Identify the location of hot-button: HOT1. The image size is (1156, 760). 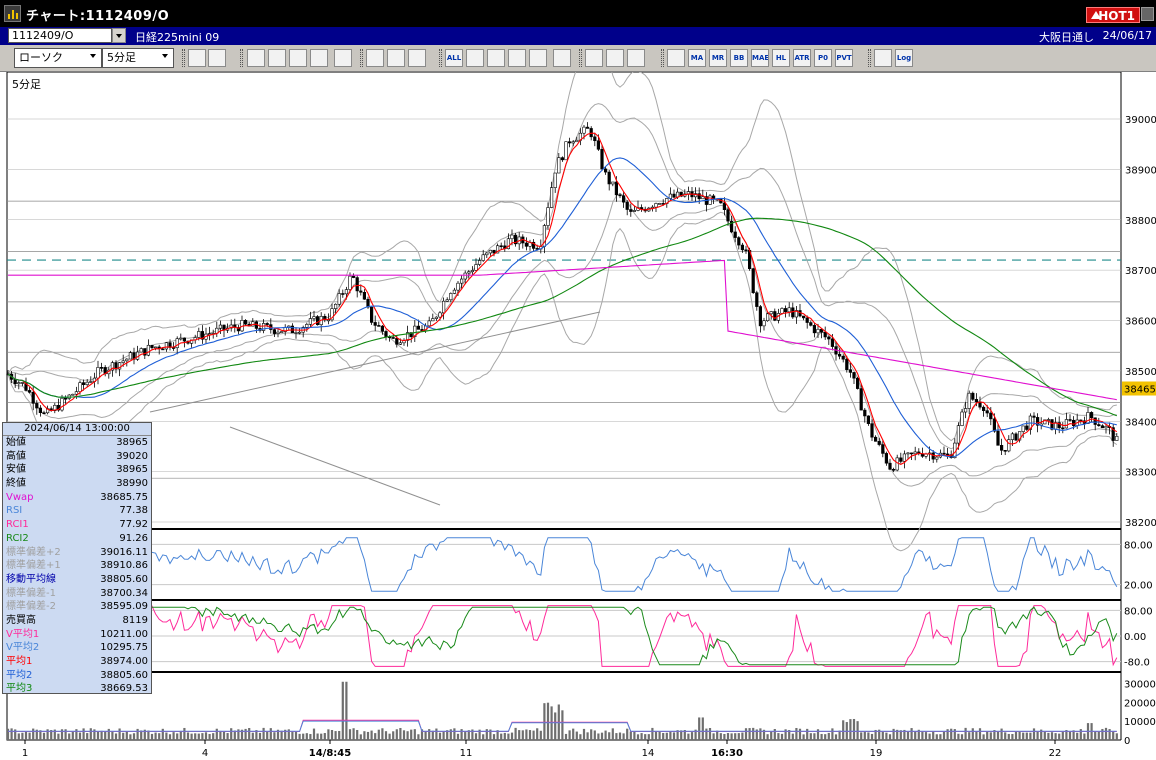
(1113, 15).